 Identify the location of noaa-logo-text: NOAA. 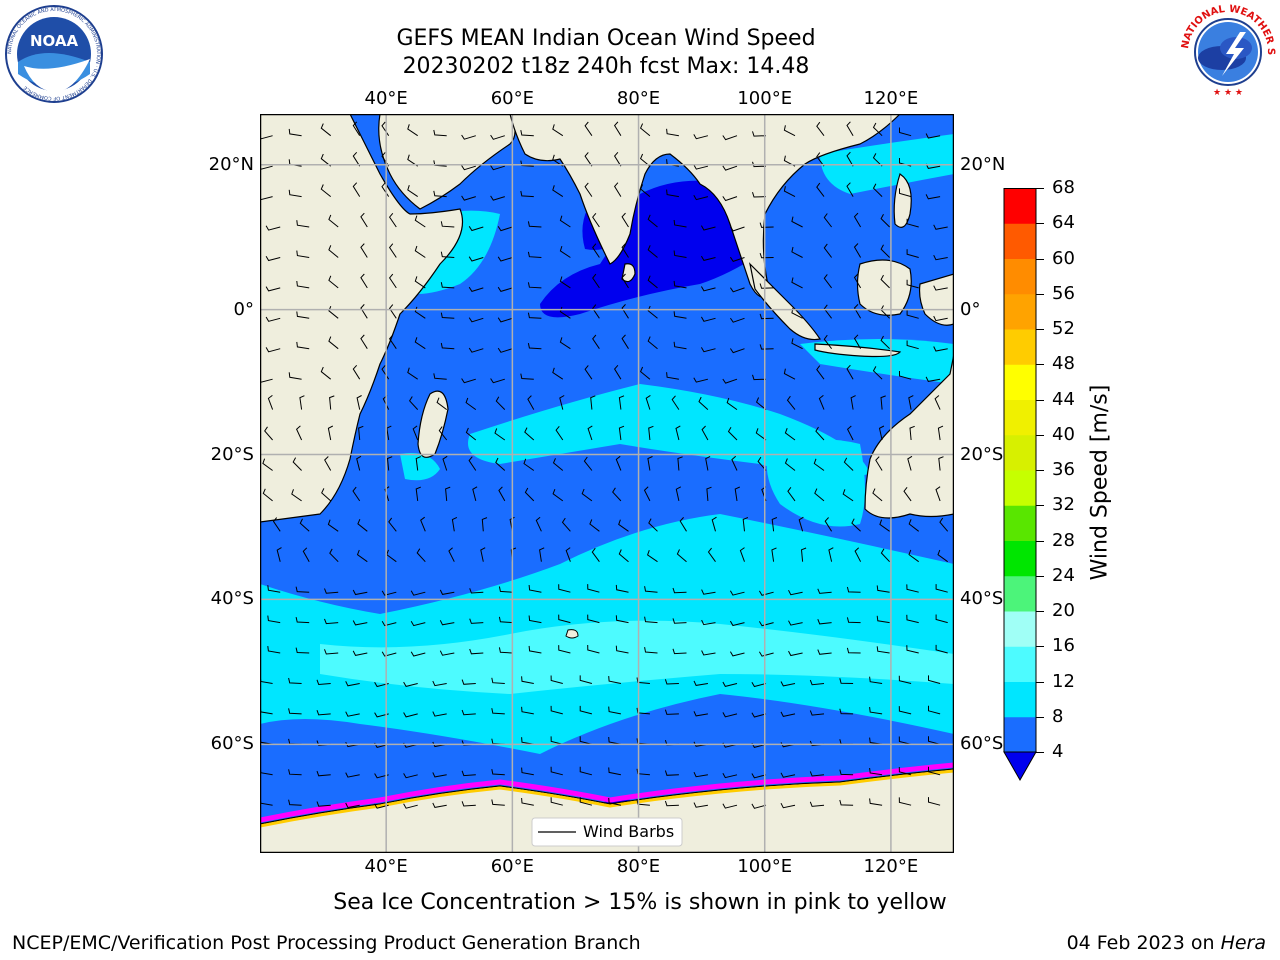
(54, 41).